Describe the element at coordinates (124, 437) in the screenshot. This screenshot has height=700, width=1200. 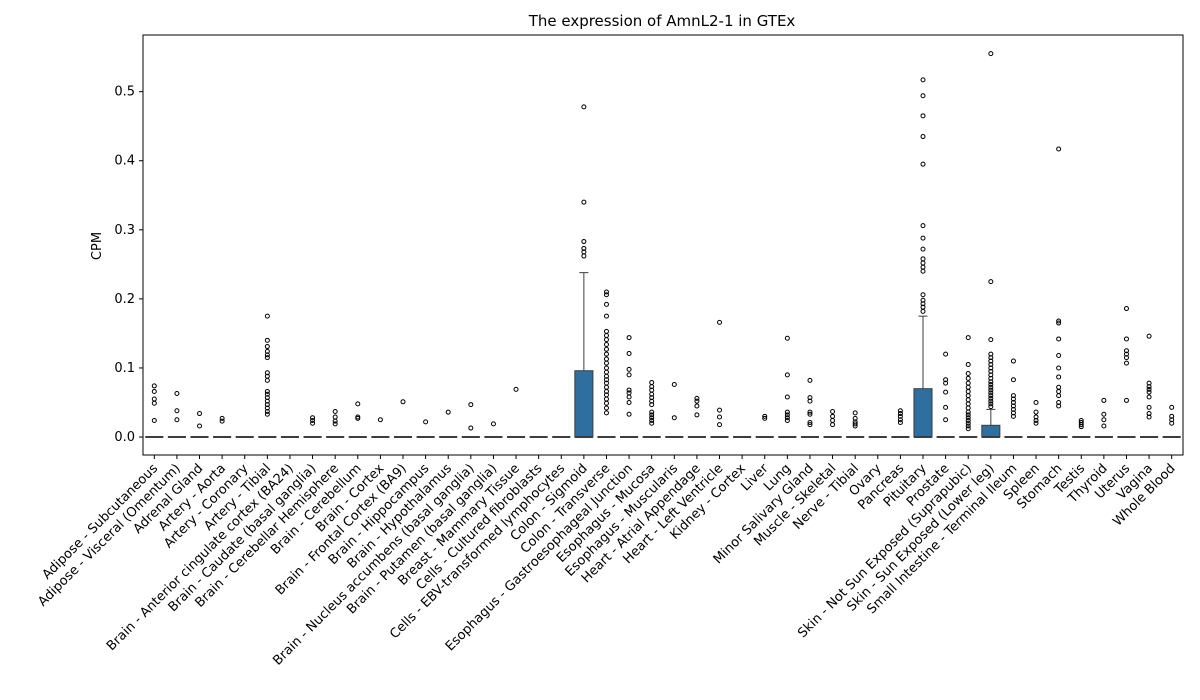
I see `y-tick-label: 0.0` at that location.